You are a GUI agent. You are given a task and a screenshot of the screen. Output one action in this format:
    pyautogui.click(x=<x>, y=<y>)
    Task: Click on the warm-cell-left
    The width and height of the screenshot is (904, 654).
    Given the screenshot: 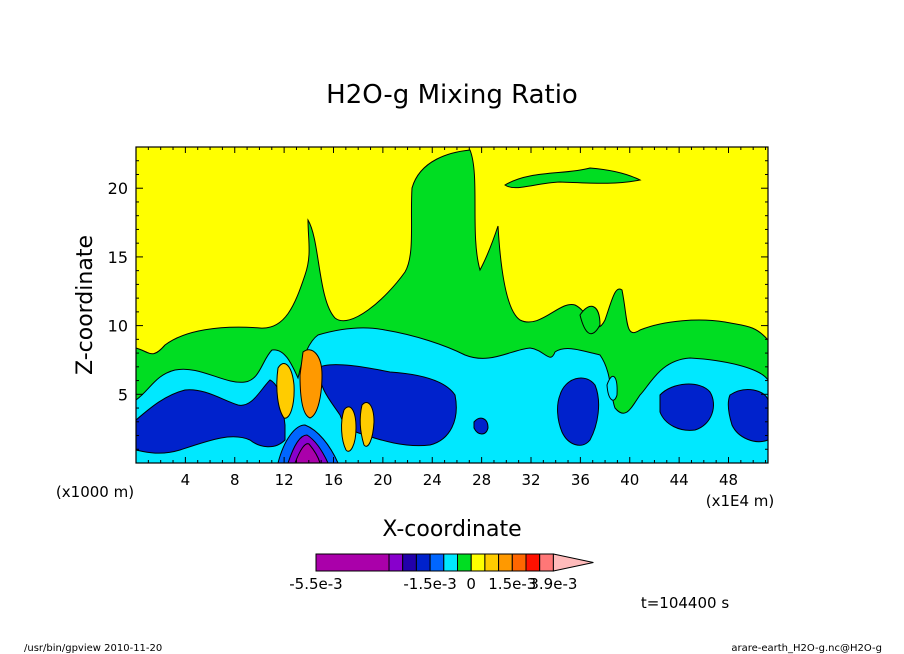 What is the action you would take?
    pyautogui.click(x=285, y=391)
    